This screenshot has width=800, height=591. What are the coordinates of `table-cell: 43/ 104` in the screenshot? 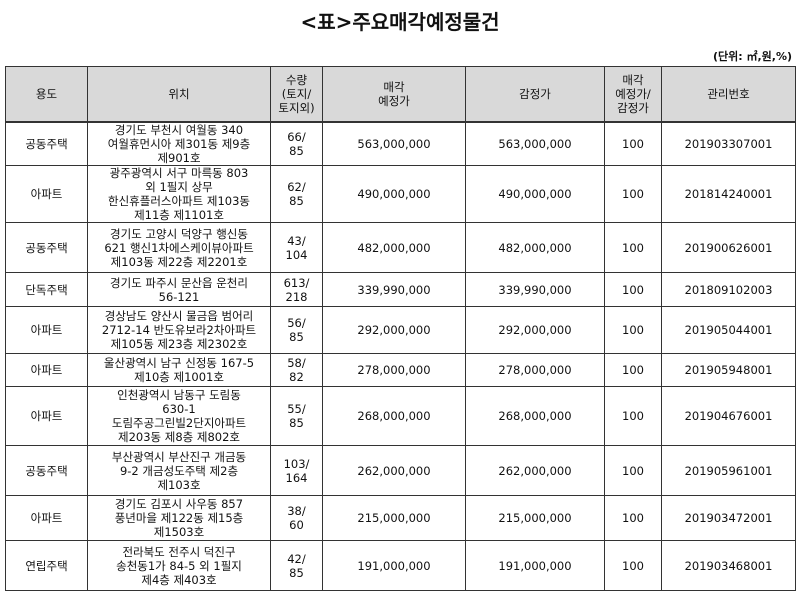 It's located at (296, 247).